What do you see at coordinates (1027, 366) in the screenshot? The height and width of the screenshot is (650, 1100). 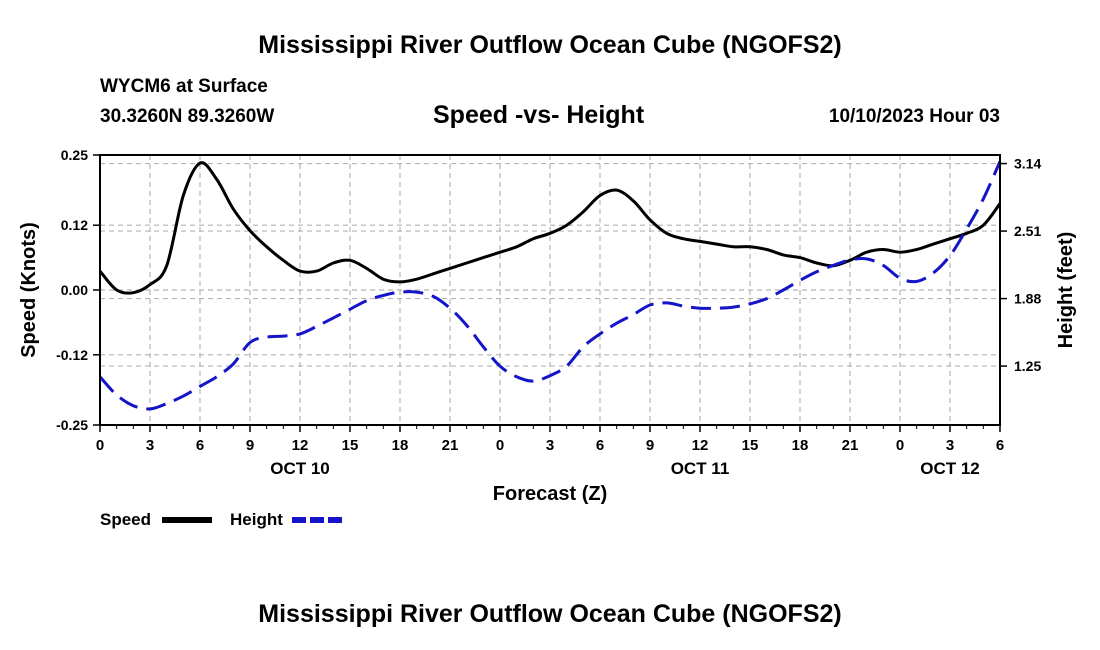 I see `y2-tick-label: 1.25` at bounding box center [1027, 366].